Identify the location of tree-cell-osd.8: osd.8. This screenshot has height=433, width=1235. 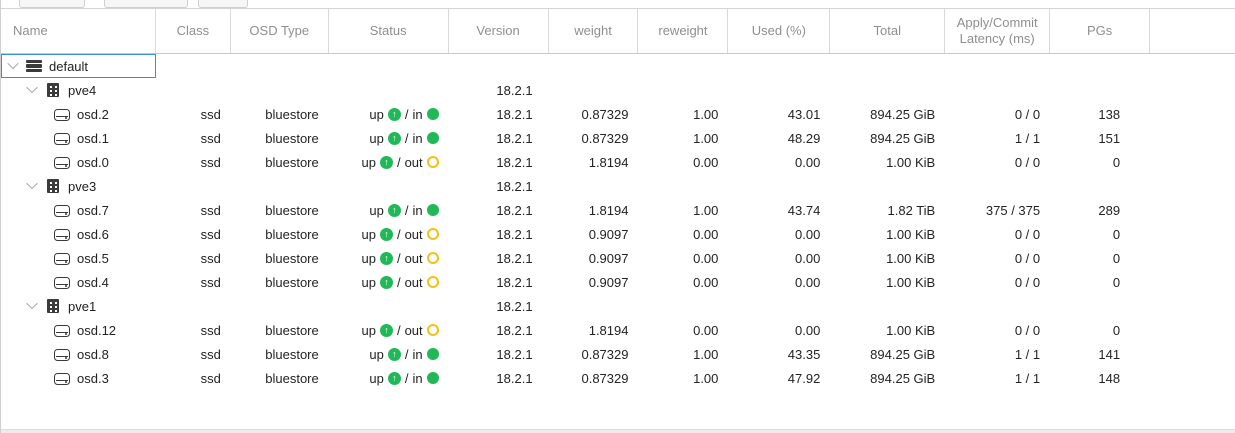
(78, 354).